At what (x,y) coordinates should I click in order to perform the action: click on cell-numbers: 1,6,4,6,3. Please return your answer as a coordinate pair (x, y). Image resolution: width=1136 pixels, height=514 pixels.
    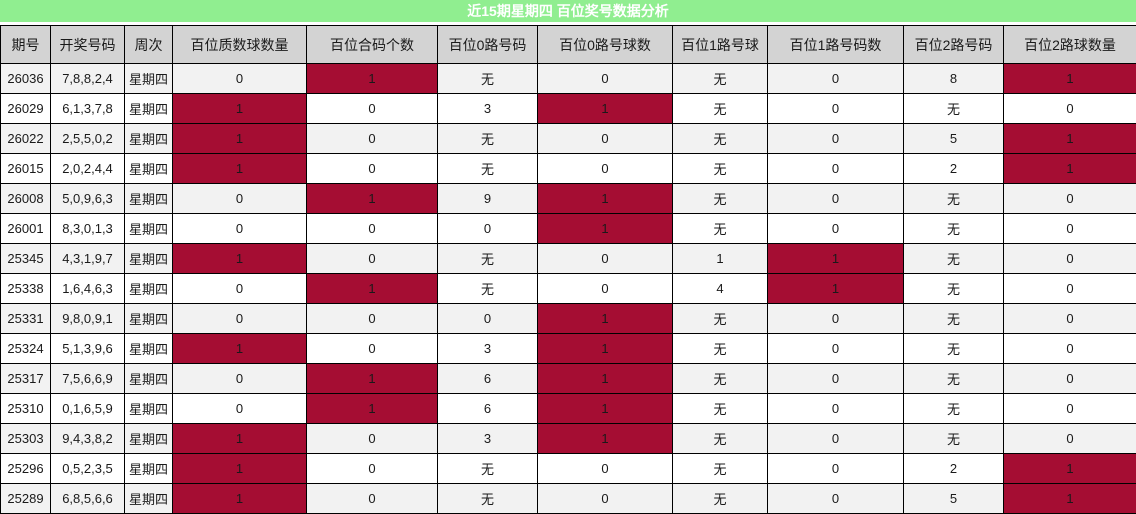
    Looking at the image, I should click on (87, 288).